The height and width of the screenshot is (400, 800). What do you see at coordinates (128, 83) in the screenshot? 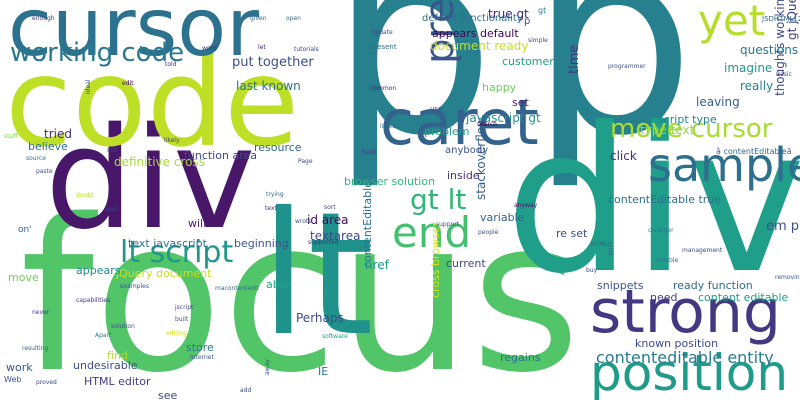
I see `cloud-word: edit` at bounding box center [128, 83].